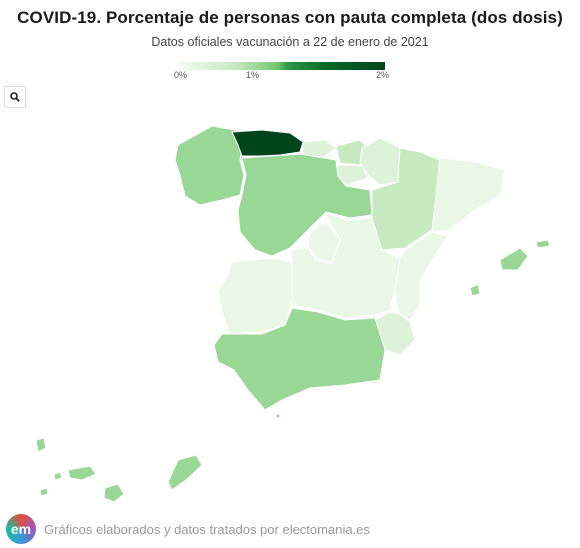 This screenshot has height=548, width=580. I want to click on electomania-logo: em, so click(21, 529).